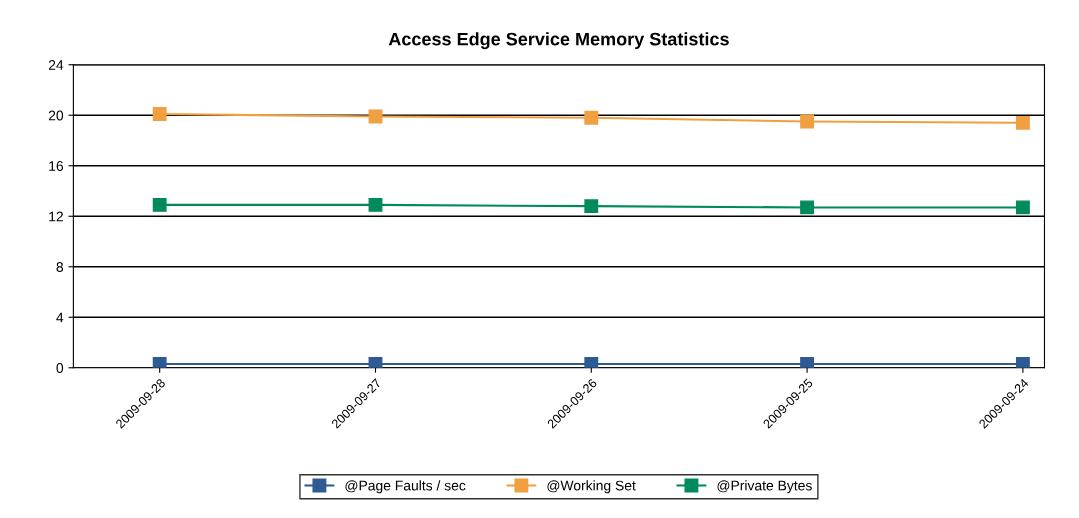  What do you see at coordinates (60, 368) in the screenshot?
I see `y-tick-label: 0` at bounding box center [60, 368].